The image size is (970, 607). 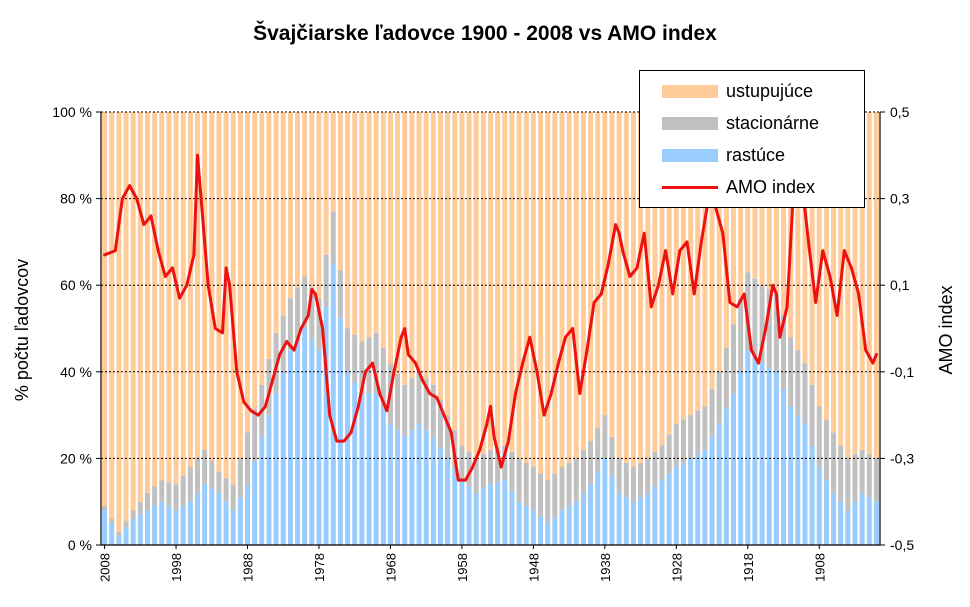 I want to click on bar-rastuce-1905, so click(x=841, y=523).